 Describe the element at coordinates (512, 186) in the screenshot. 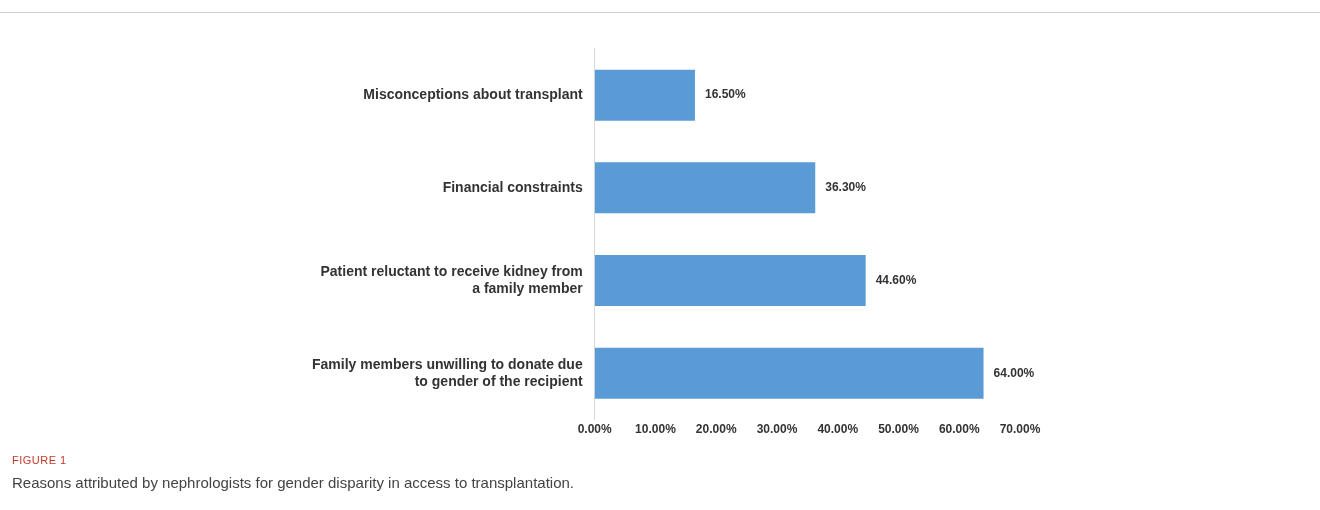

I see `y-tick-label: Financial constraints` at that location.